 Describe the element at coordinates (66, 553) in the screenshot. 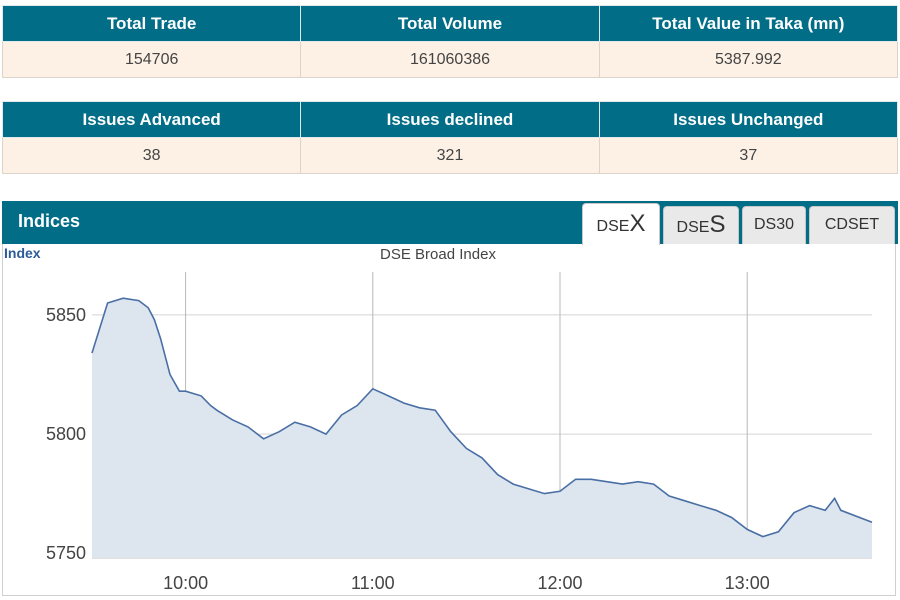

I see `y-tick-label: 5750` at that location.